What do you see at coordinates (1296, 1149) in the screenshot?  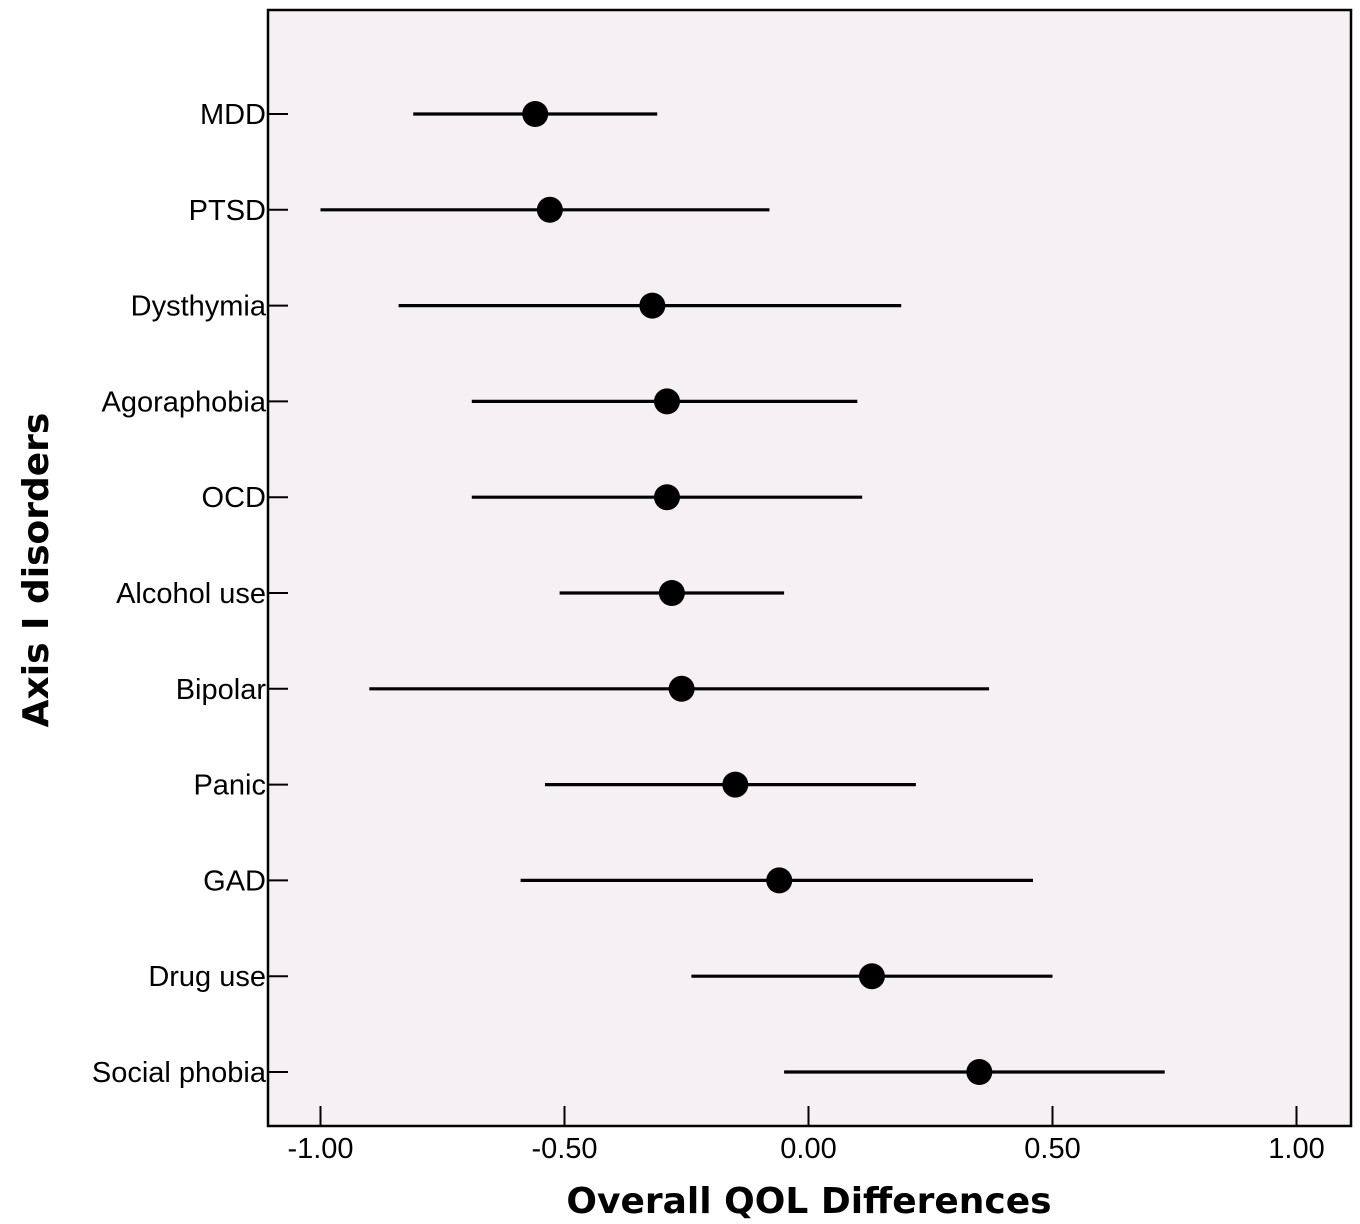 I see `x-tick-label: 1.00` at bounding box center [1296, 1149].